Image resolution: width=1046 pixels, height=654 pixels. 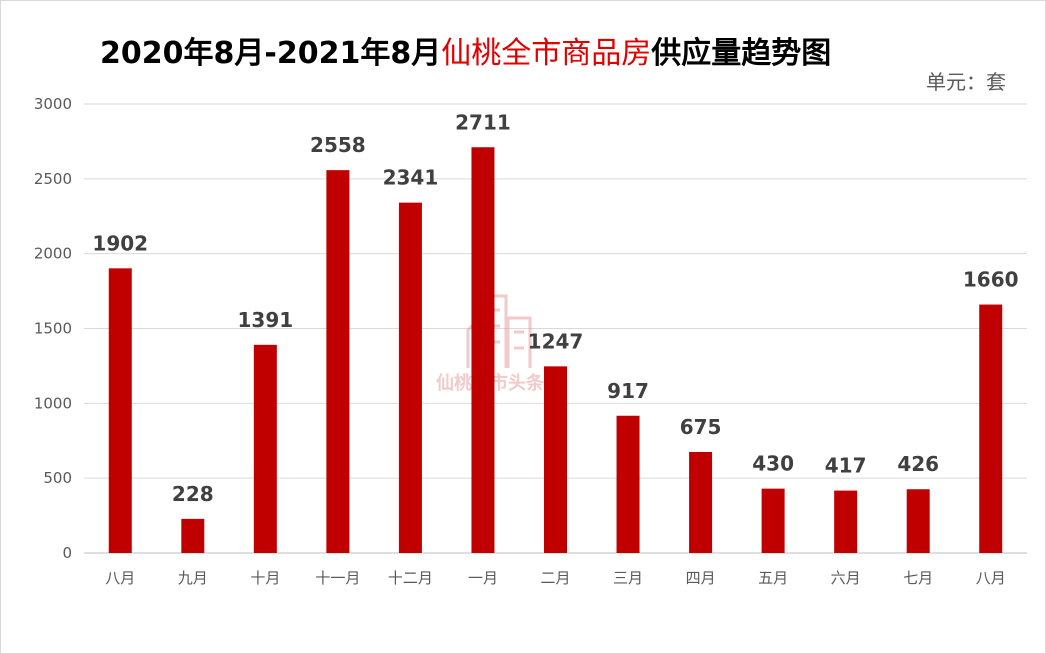 What do you see at coordinates (53, 329) in the screenshot?
I see `y-tick-label: 1500` at bounding box center [53, 329].